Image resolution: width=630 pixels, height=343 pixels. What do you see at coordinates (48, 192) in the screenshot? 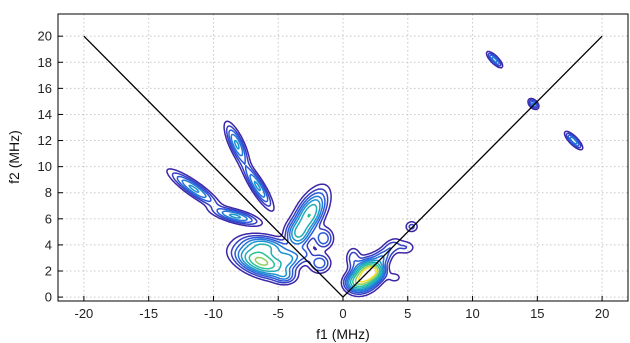
I see `y-tick-label: 8` at bounding box center [48, 192].